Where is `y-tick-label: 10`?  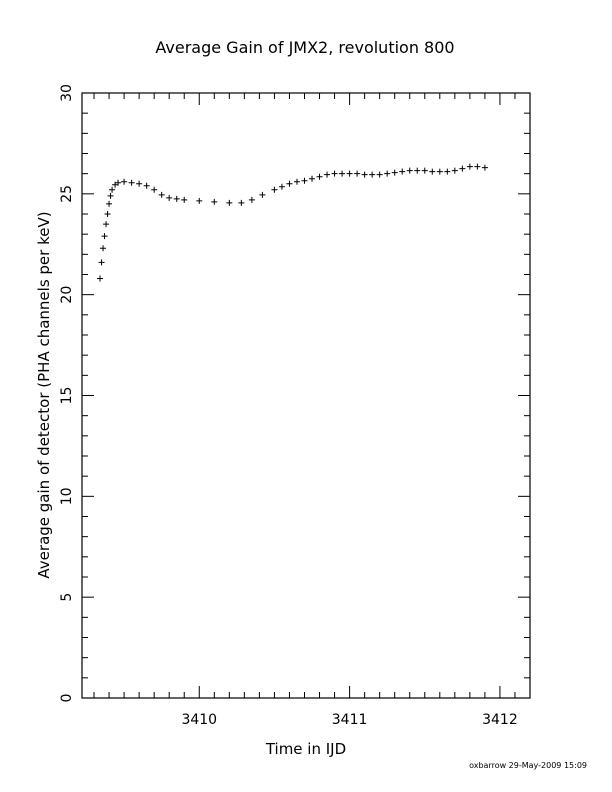
y-tick-label: 10 is located at coordinates (67, 496).